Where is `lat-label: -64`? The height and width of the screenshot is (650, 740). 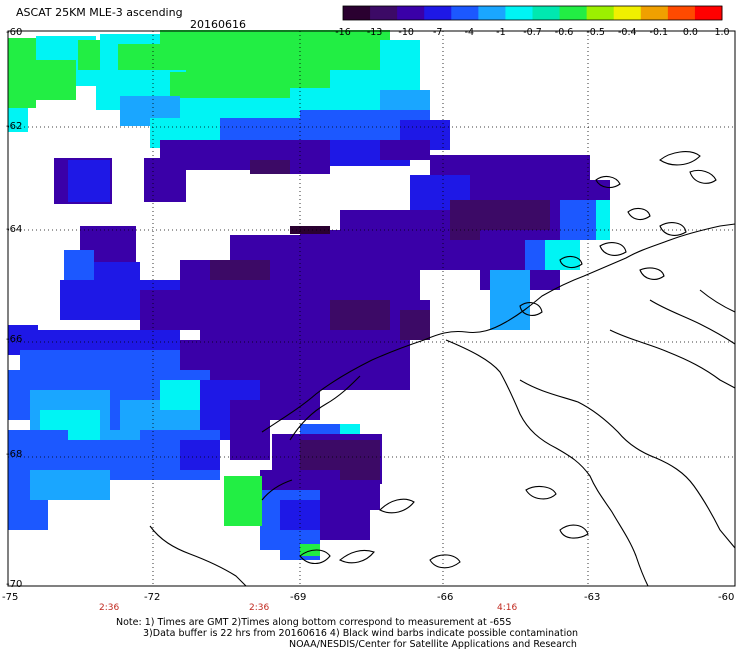
lat-label: -64 is located at coordinates (14, 229).